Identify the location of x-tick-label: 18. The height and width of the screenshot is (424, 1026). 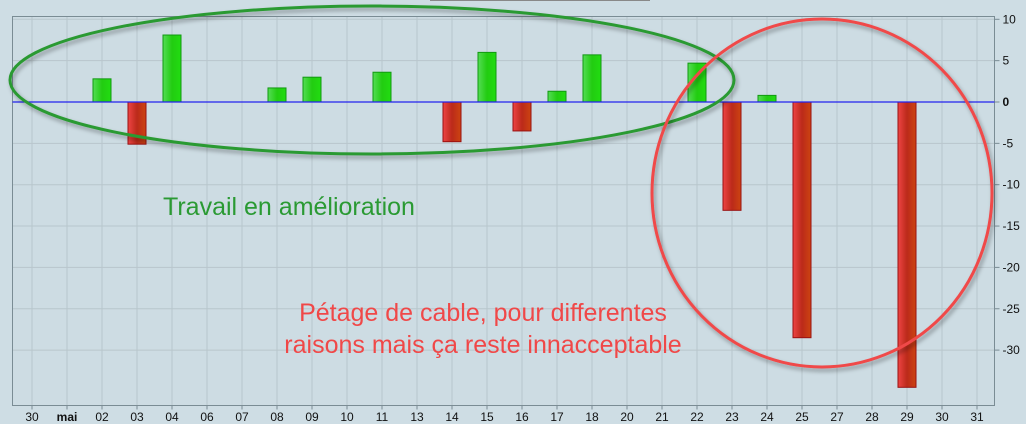
(592, 417).